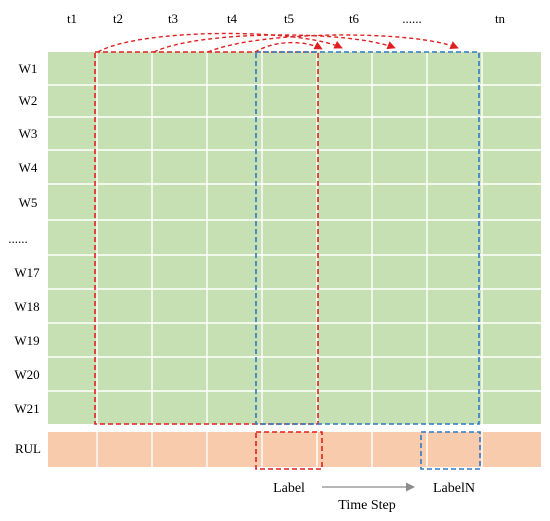 The width and height of the screenshot is (550, 521). I want to click on time-column-labels: t1 t2 t3 t4 t5 t6 ...... tn, so click(286, 18).